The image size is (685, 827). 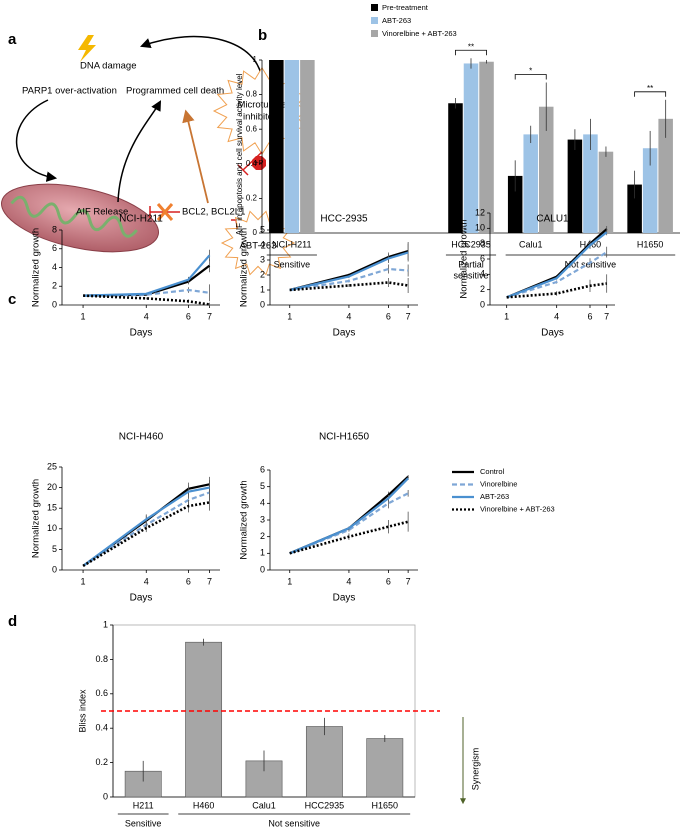 What do you see at coordinates (74, 216) in the screenshot?
I see `cristae` at bounding box center [74, 216].